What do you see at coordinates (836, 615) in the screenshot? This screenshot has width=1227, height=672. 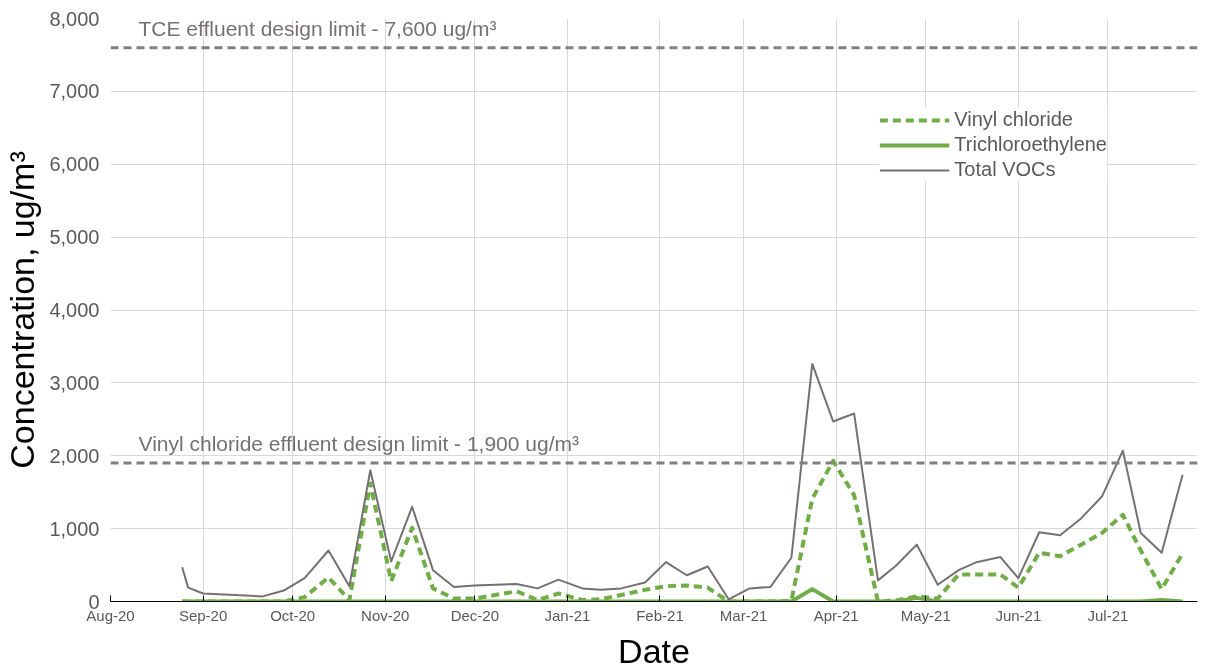 I see `x-tick-label: Apr-21` at bounding box center [836, 615].